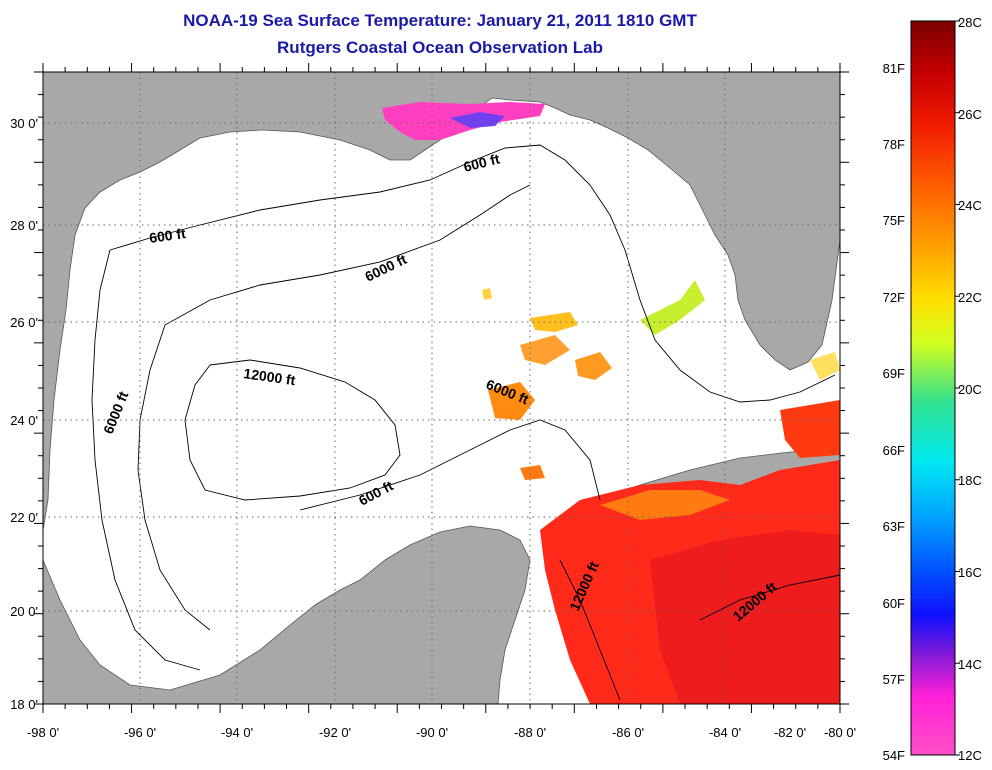 This screenshot has width=992, height=770. What do you see at coordinates (24, 704) in the screenshot?
I see `lat-tick-label: 18 0'` at bounding box center [24, 704].